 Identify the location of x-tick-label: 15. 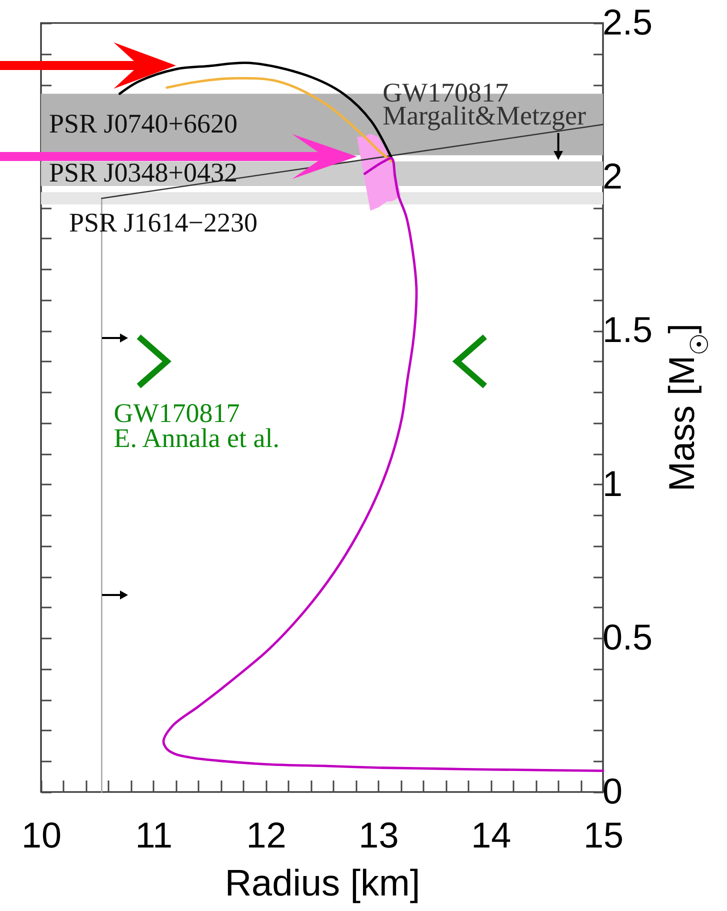
(603, 835).